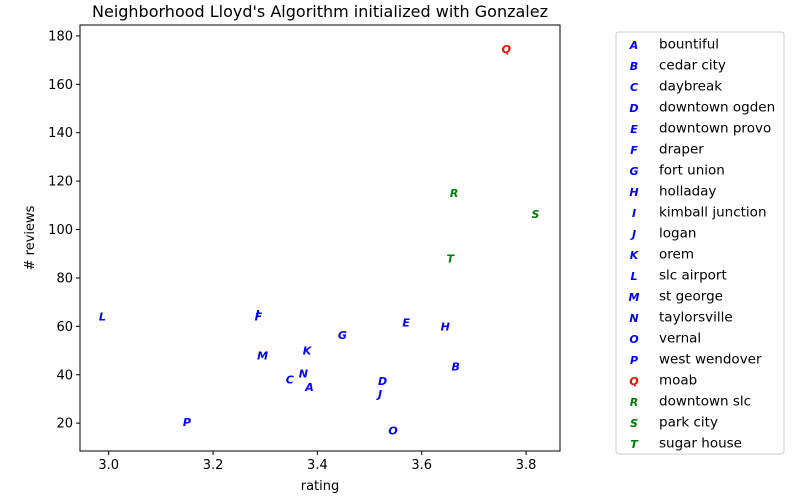 This screenshot has height=500, width=800. I want to click on y-tick-label: 60, so click(64, 327).